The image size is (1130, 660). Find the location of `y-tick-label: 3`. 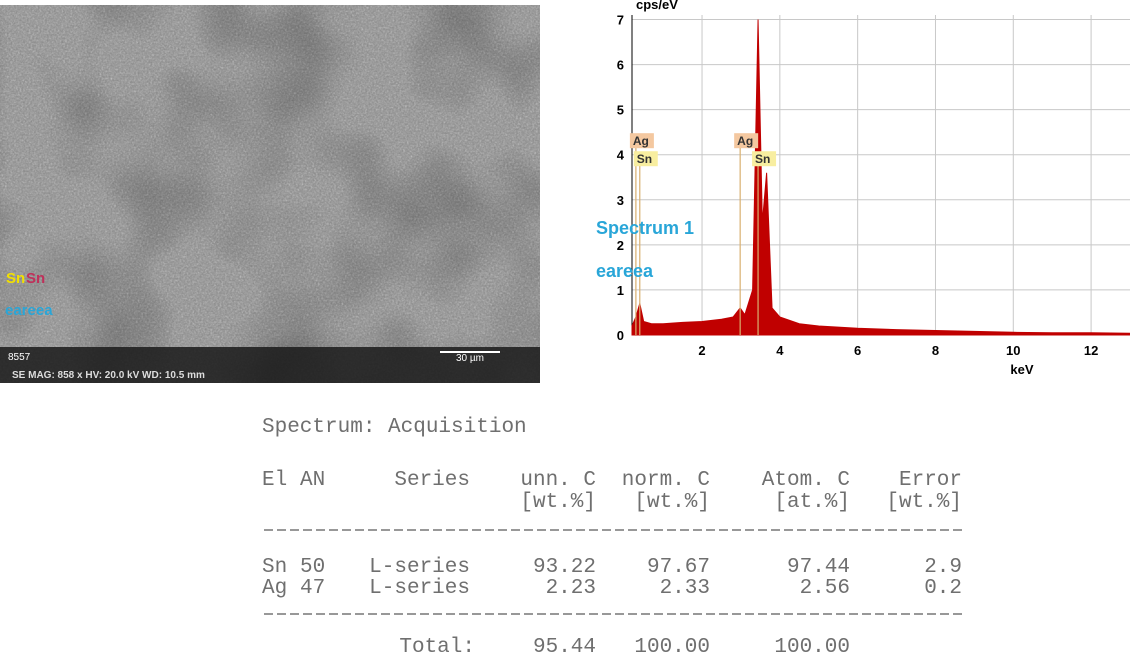

y-tick-label: 3 is located at coordinates (620, 200).